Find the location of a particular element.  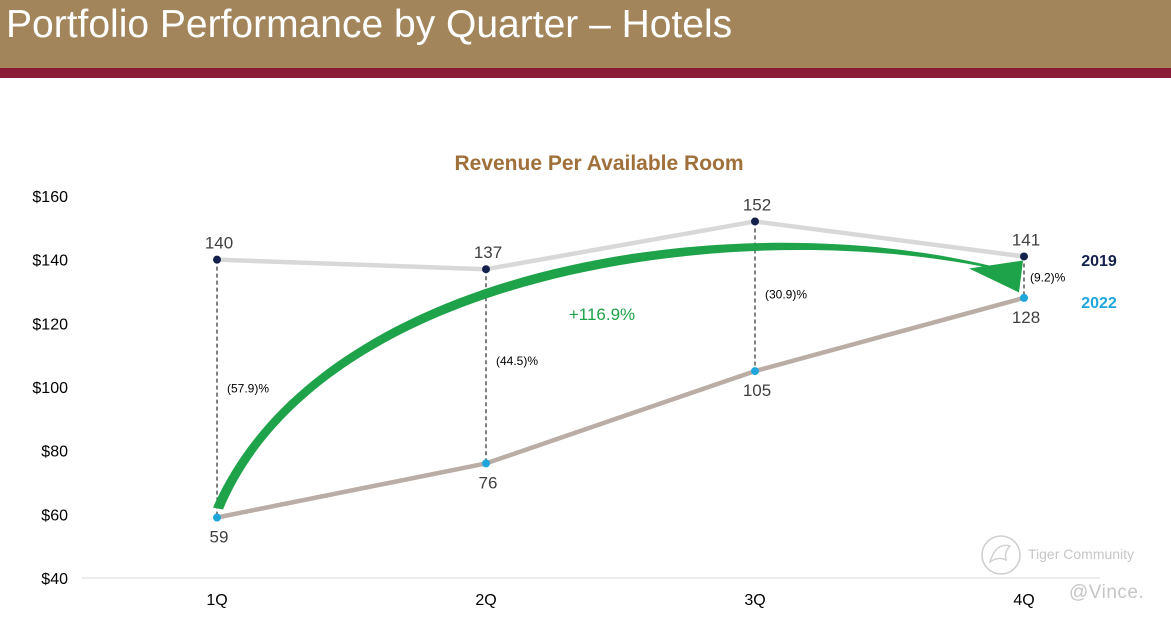

data-label-2019: 137 is located at coordinates (488, 252).